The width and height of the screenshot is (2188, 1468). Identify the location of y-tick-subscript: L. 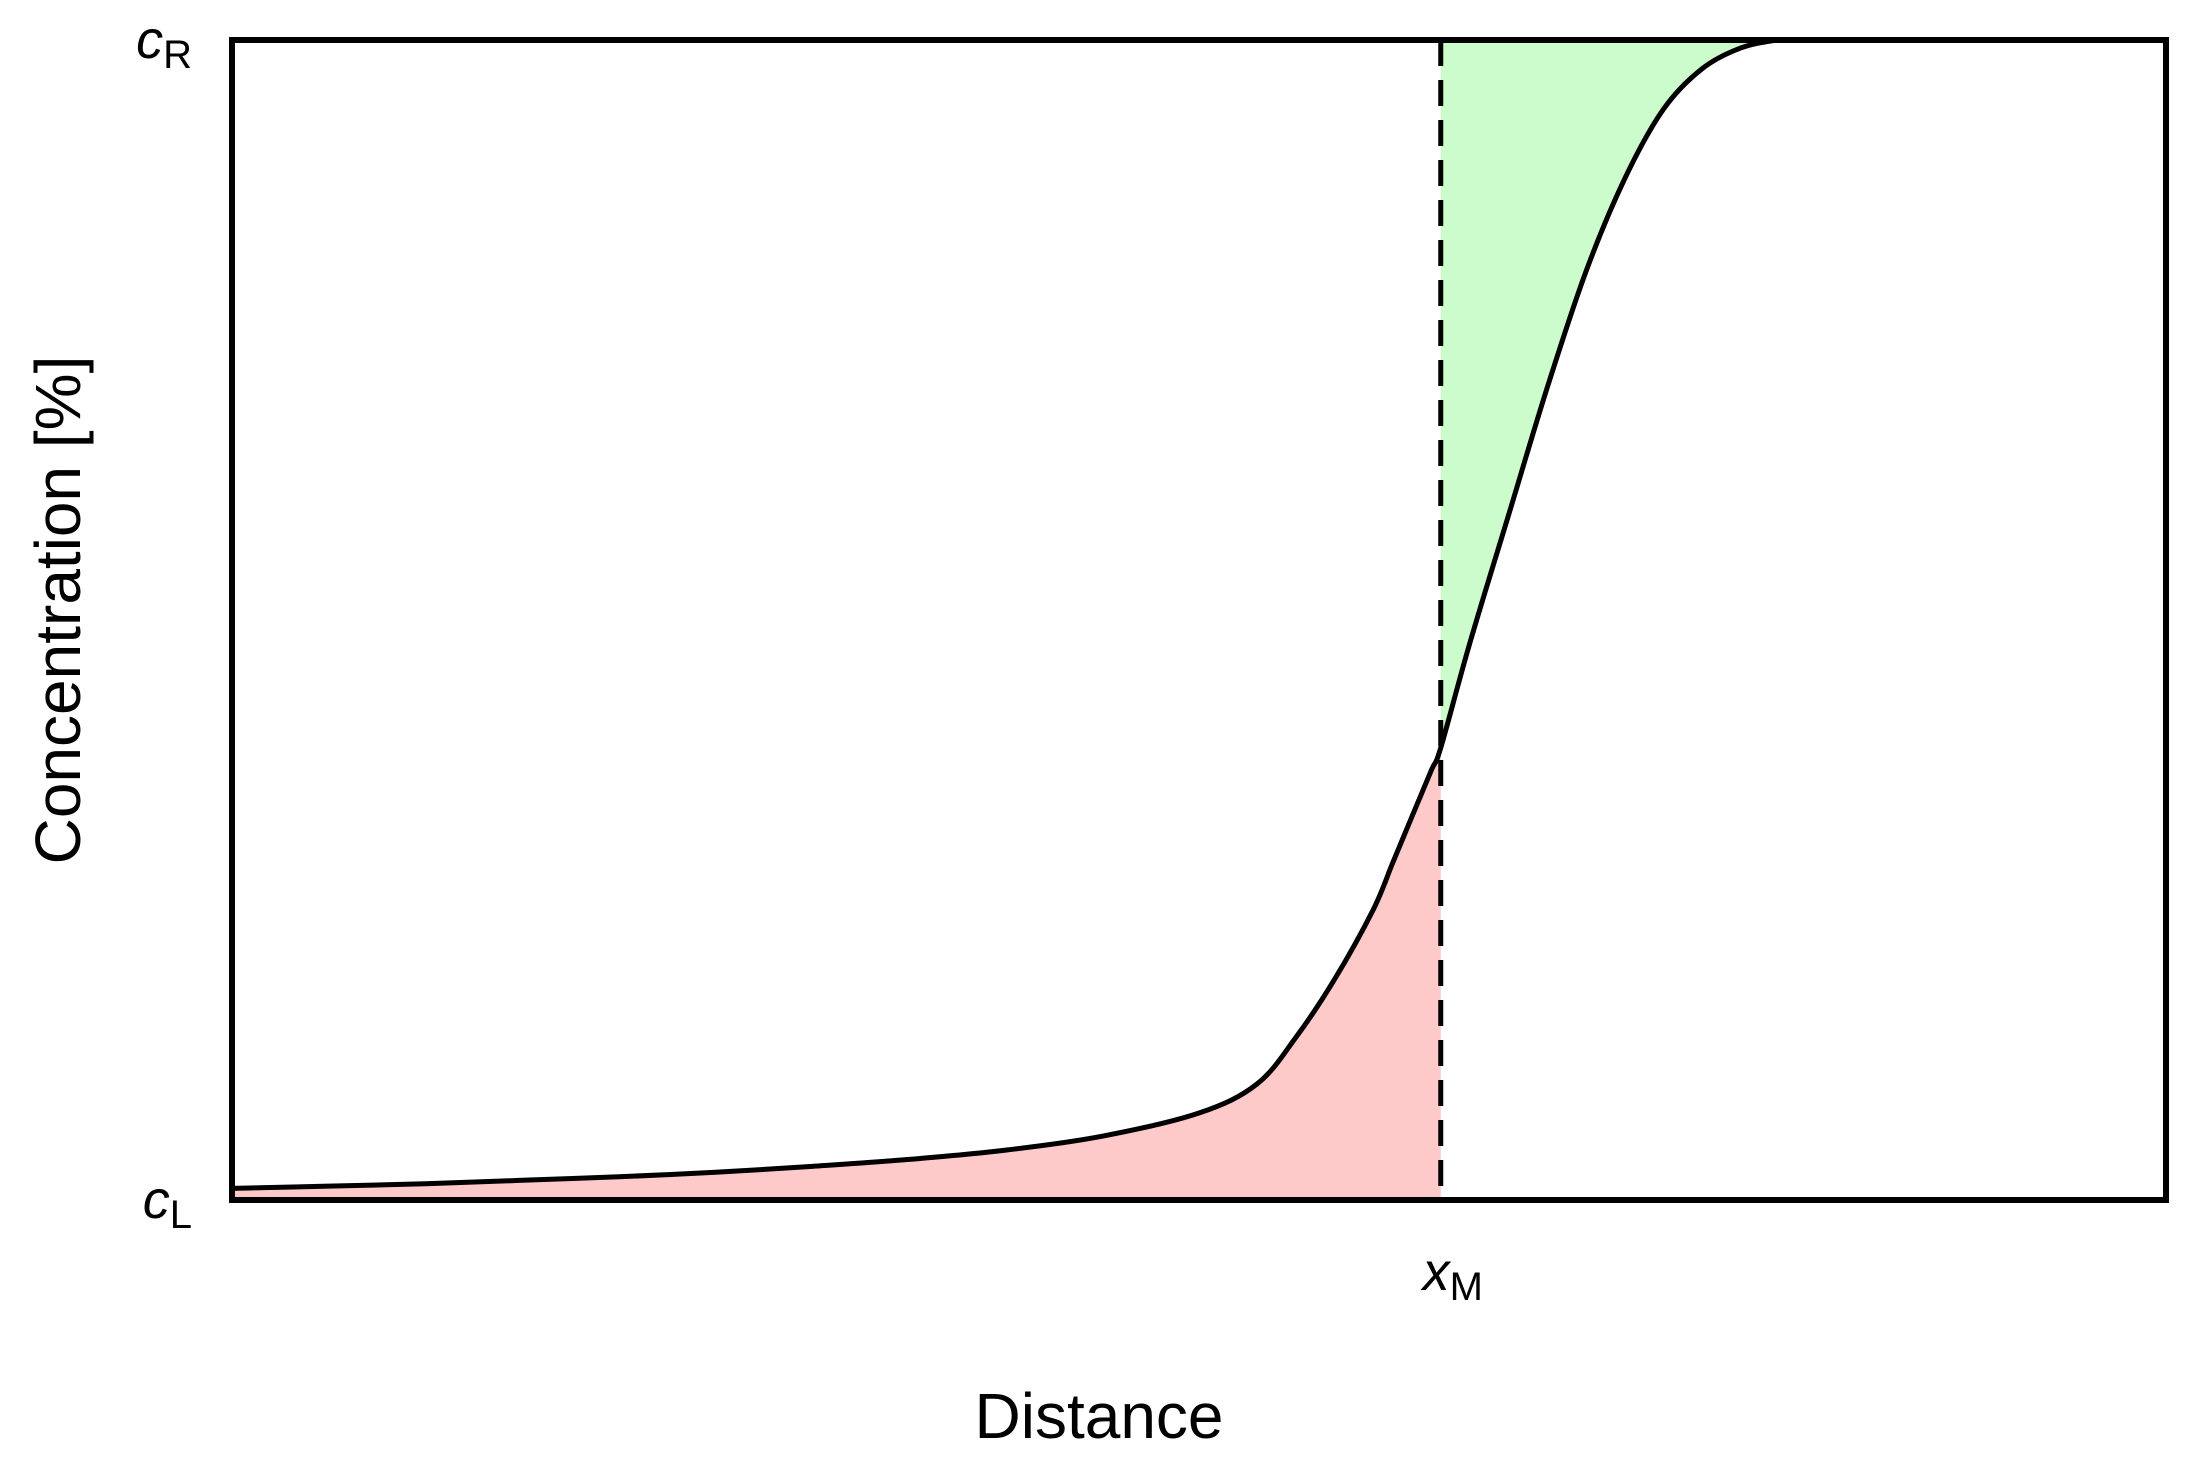
(181, 1215).